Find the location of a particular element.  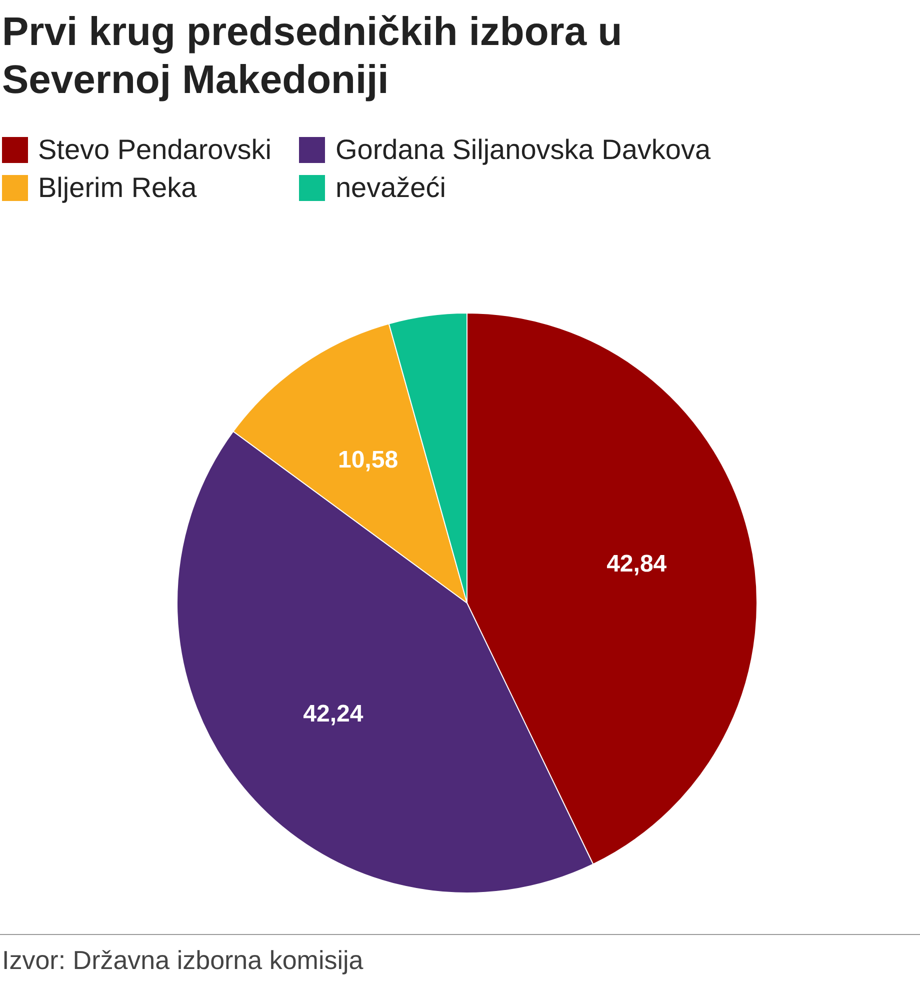

data-label: 10,58 is located at coordinates (368, 460).